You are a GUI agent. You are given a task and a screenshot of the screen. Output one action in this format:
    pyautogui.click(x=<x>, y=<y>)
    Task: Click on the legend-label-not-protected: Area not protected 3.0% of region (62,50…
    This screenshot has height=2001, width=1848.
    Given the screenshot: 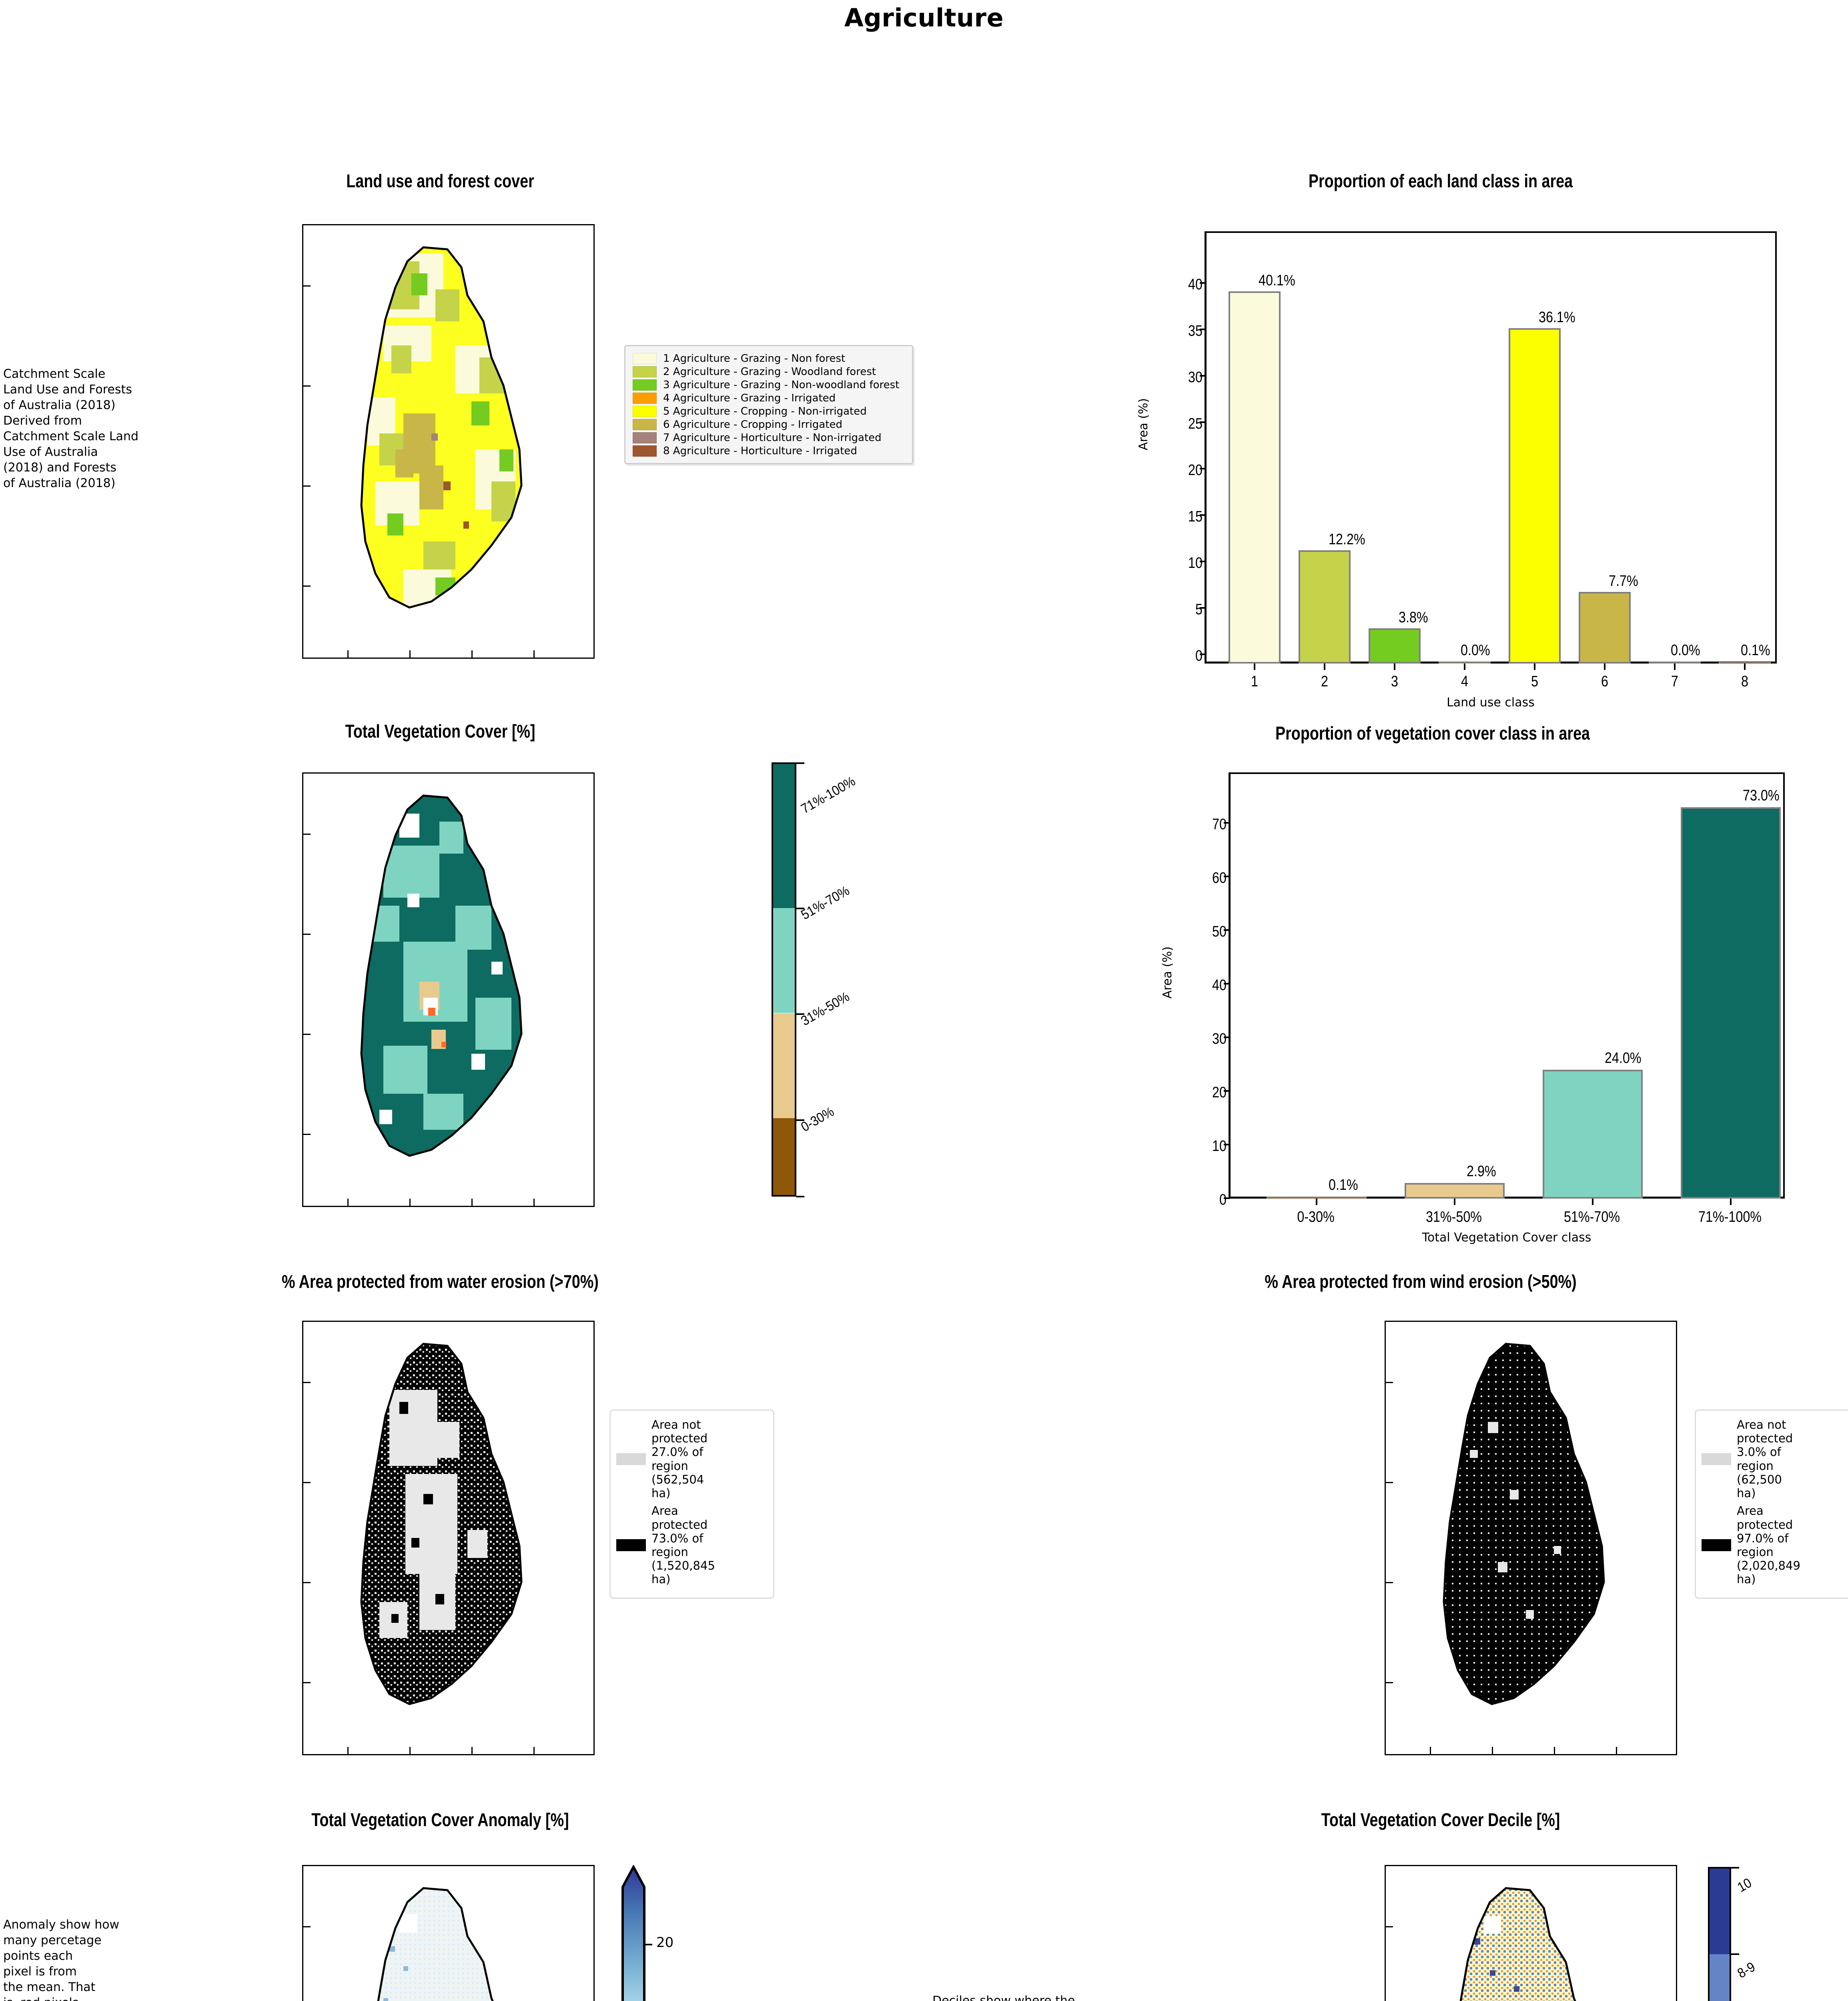 What is the action you would take?
    pyautogui.click(x=1765, y=1459)
    